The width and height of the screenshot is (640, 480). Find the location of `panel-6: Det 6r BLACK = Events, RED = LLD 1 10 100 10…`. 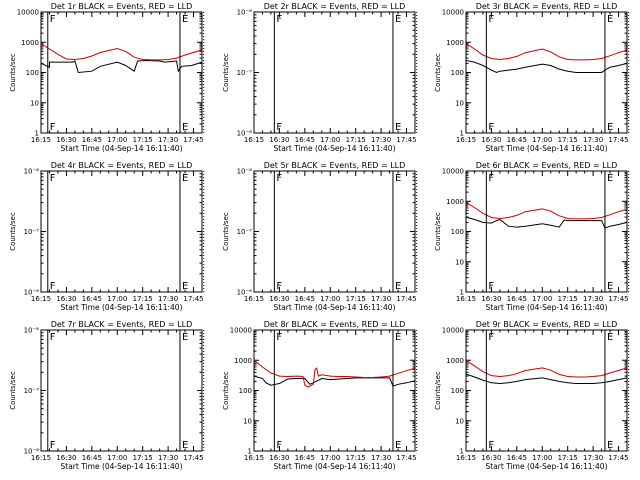

panel-6: Det 6r BLACK = Events, RED = LLD 1 10 100 10… is located at coordinates (532, 236).